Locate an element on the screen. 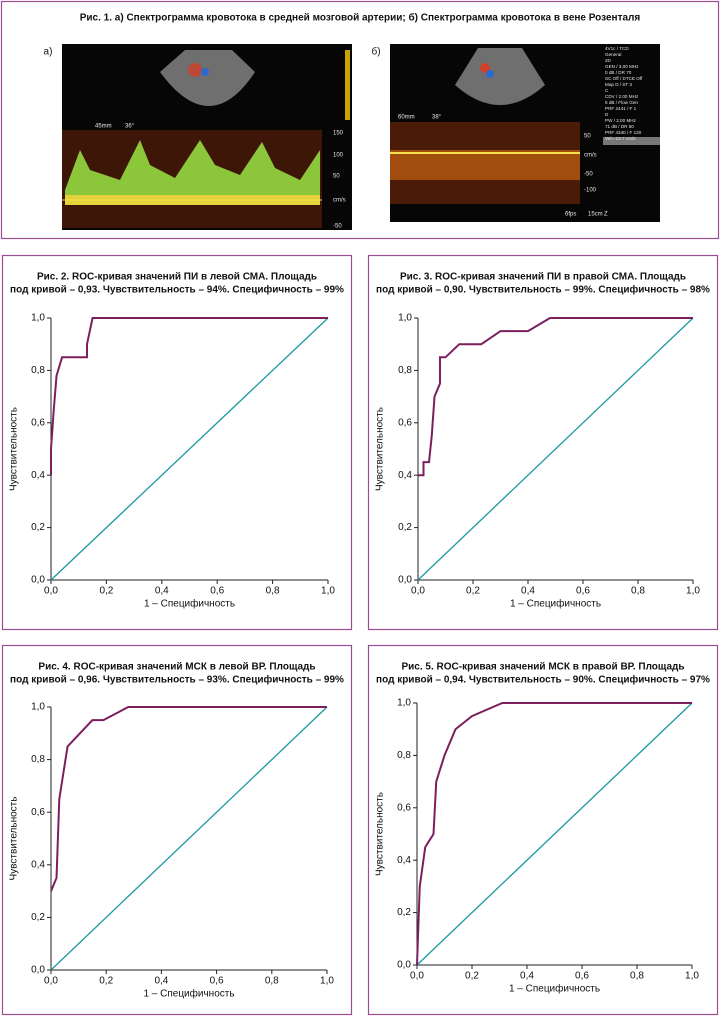  image-text: 4V1c / TCD is located at coordinates (617, 48).